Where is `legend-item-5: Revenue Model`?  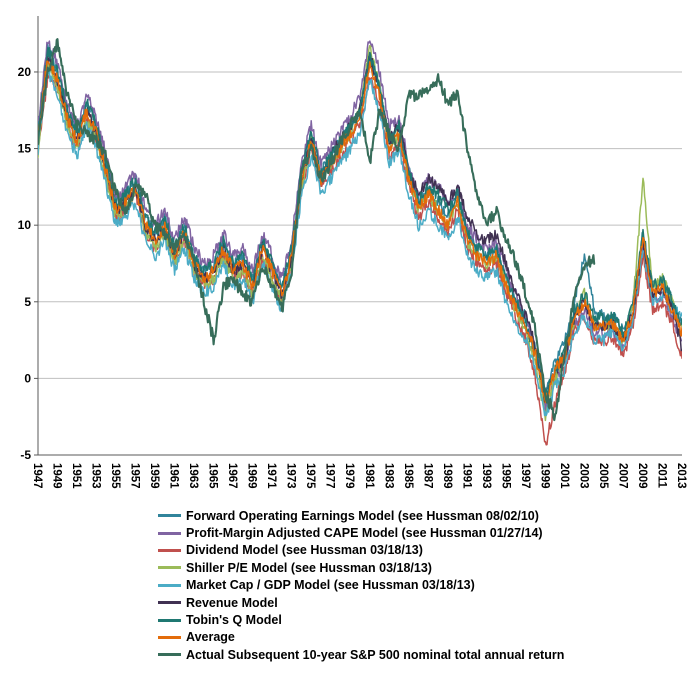
legend-item-5: Revenue Model is located at coordinates (361, 602).